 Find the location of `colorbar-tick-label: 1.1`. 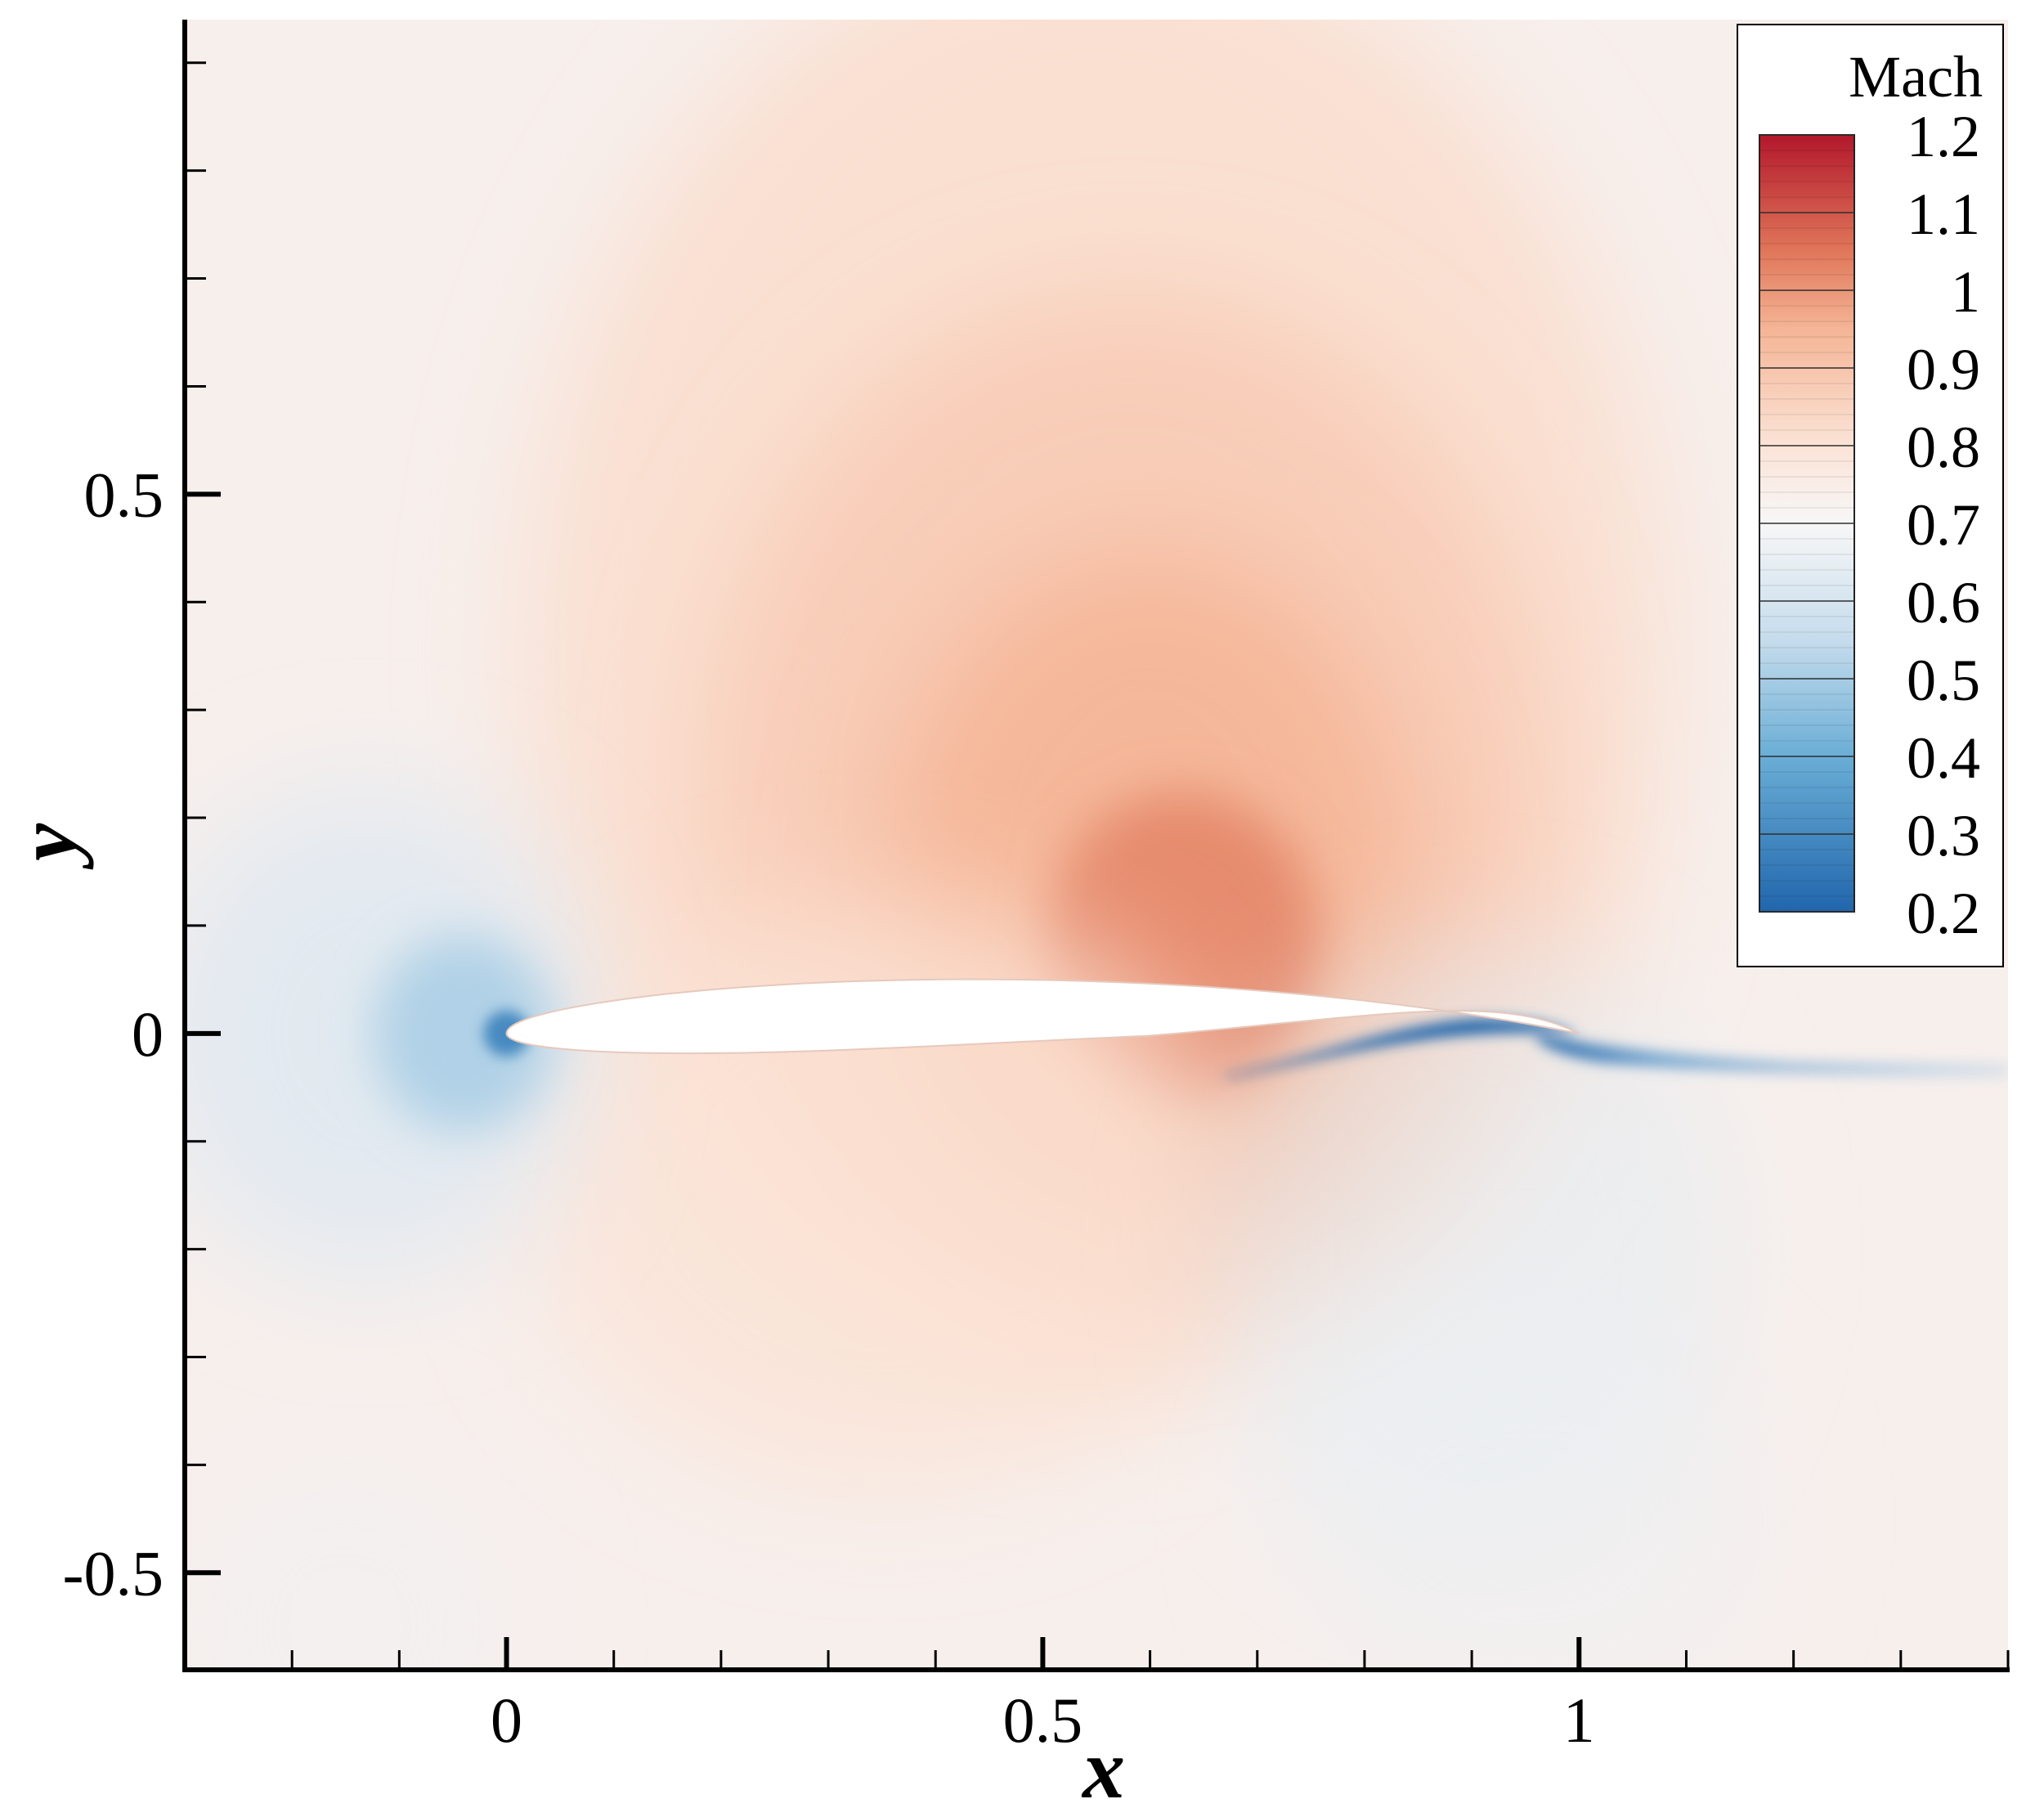

colorbar-tick-label: 1.1 is located at coordinates (1944, 215).